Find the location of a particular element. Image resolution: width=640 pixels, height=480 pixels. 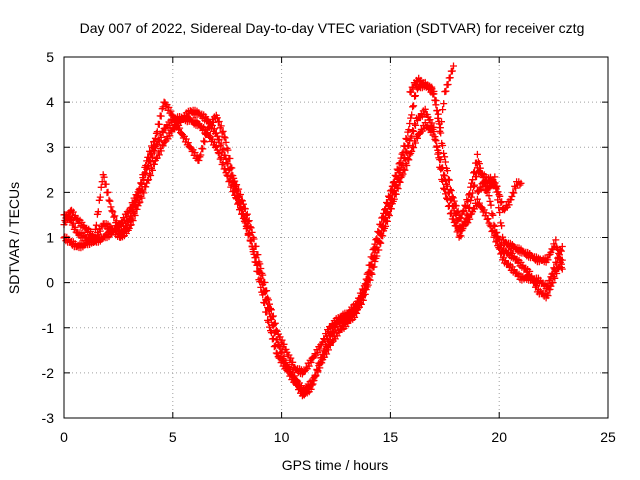

x-tick-label: 15 is located at coordinates (391, 437).